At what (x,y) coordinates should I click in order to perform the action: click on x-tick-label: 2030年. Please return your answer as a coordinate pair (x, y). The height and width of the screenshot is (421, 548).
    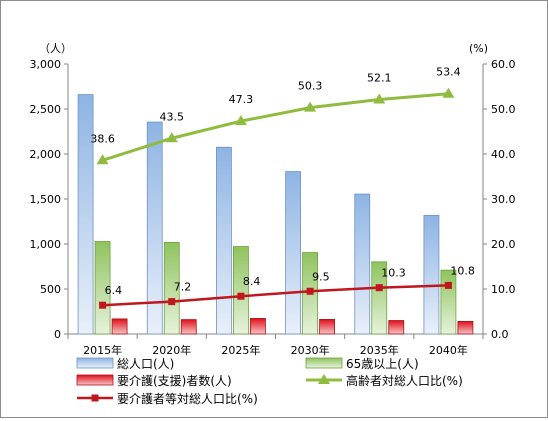
    Looking at the image, I should click on (310, 350).